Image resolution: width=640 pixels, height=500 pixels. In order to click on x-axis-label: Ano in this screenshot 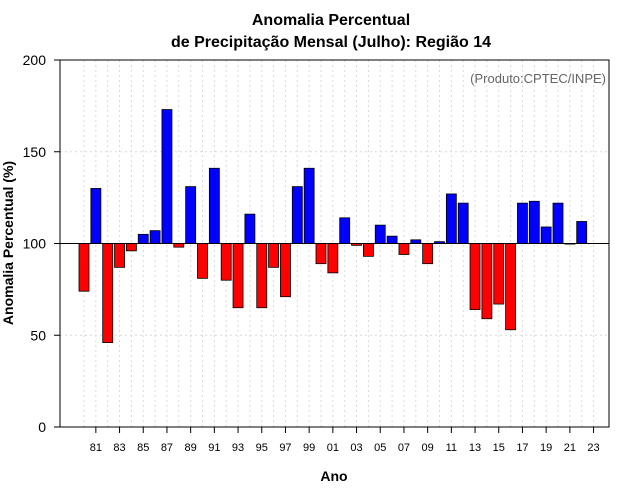, I will do `click(333, 476)`.